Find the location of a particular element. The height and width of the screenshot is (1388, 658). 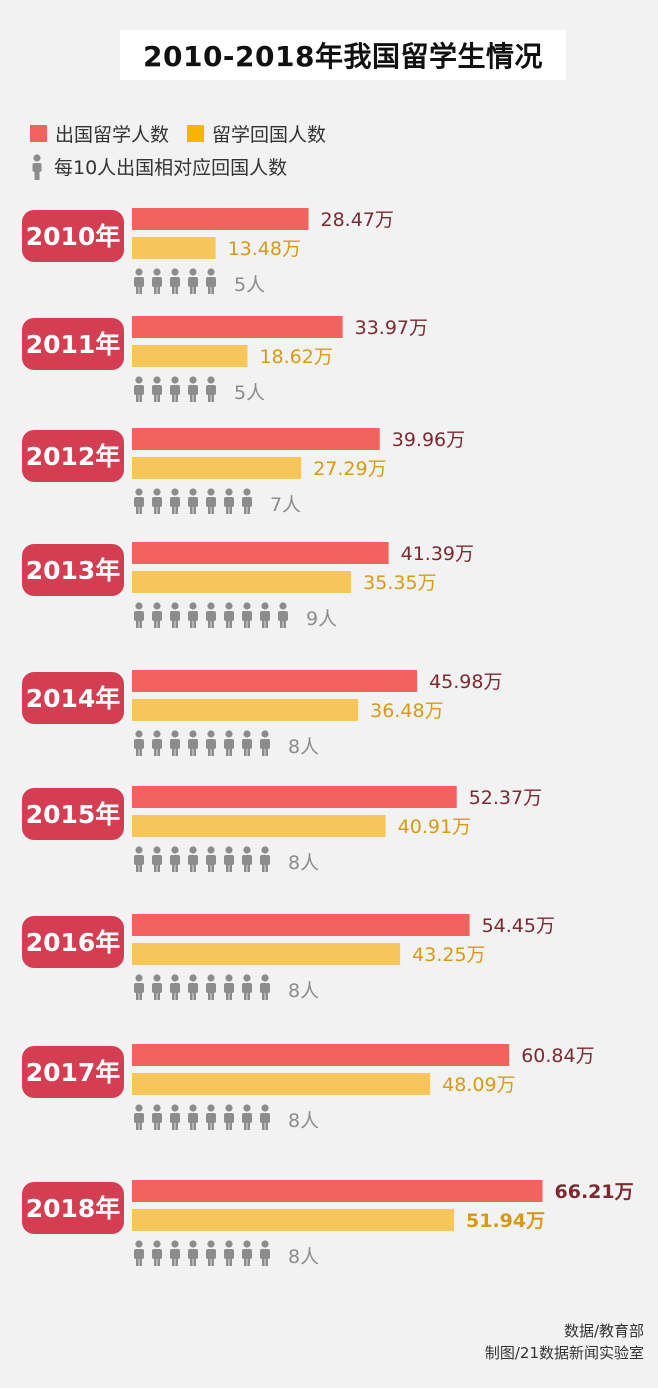

legend-row-1: 出国留学人数 留学回国人数 is located at coordinates (178, 133).